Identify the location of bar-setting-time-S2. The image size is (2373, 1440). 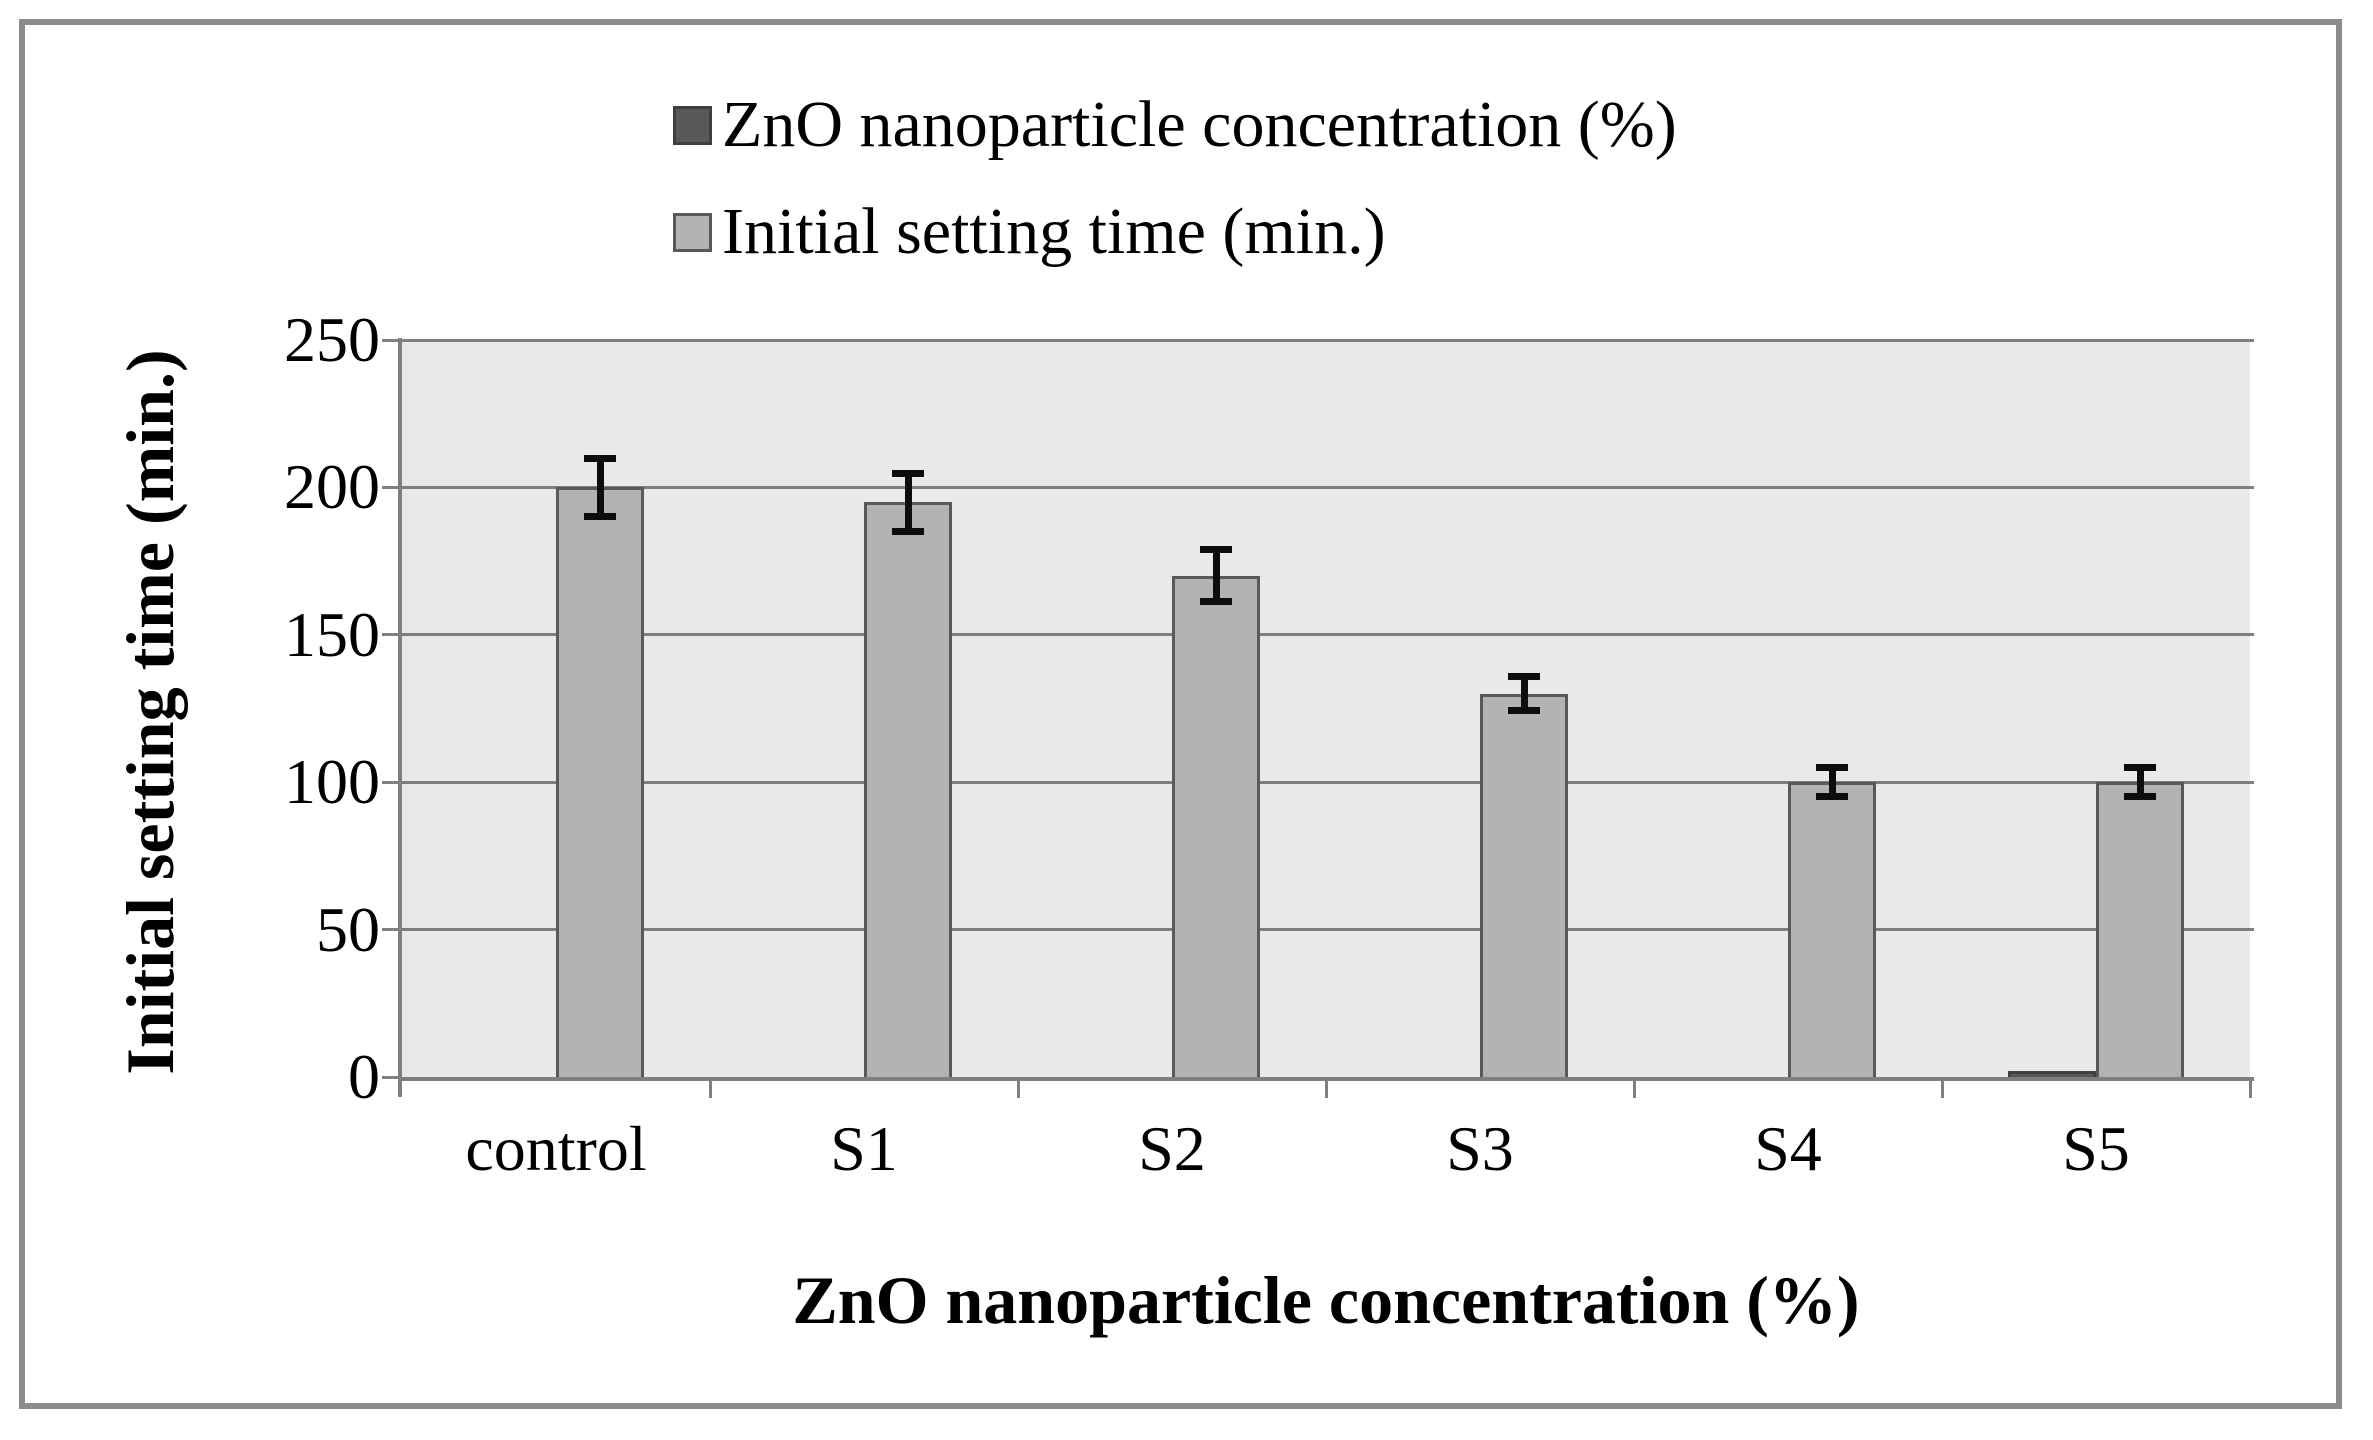
(1216, 826).